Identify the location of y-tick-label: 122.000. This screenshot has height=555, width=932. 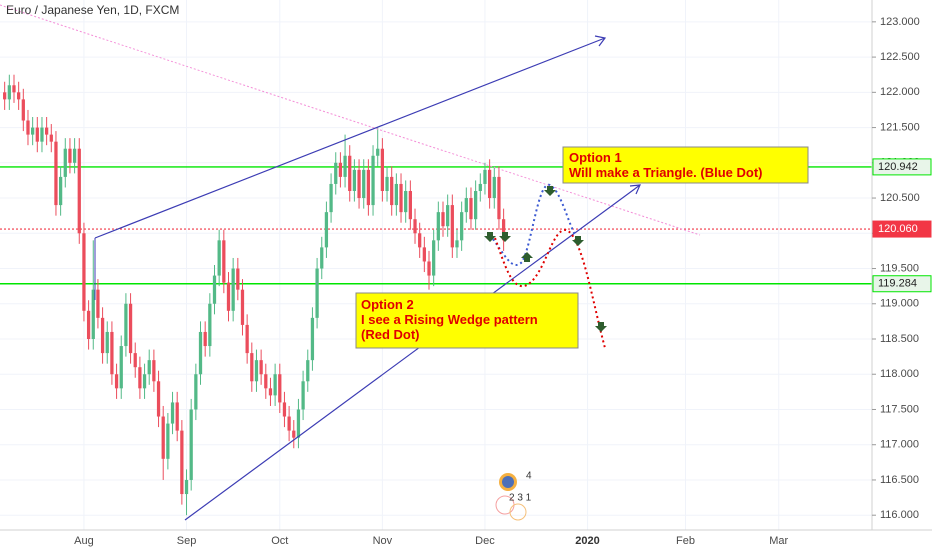
(900, 92).